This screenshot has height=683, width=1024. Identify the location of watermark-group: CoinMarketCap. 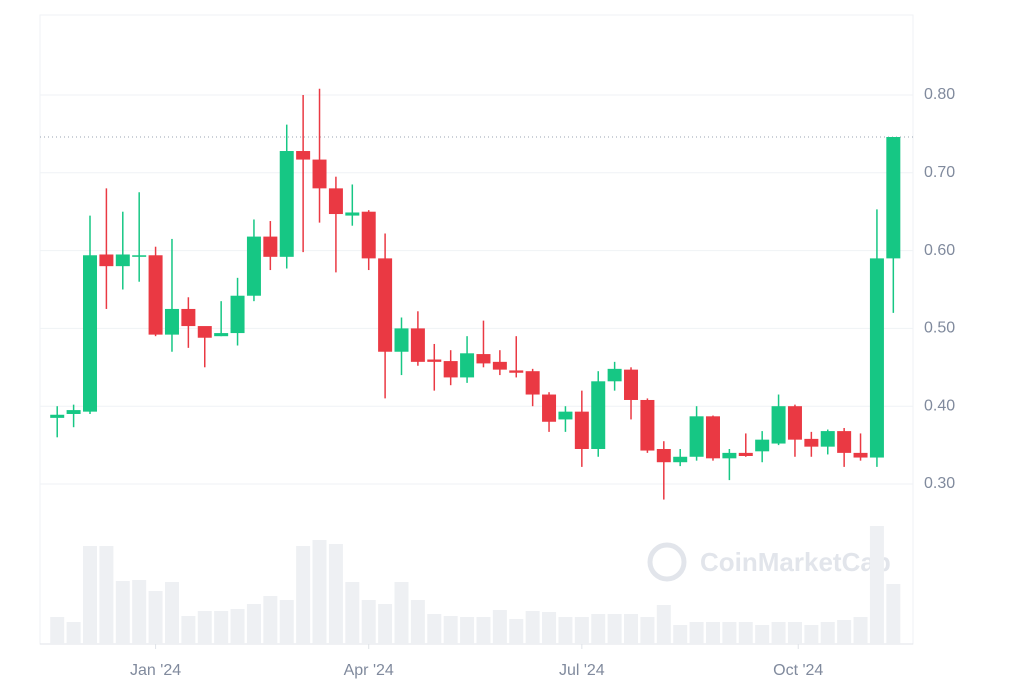
(769, 562).